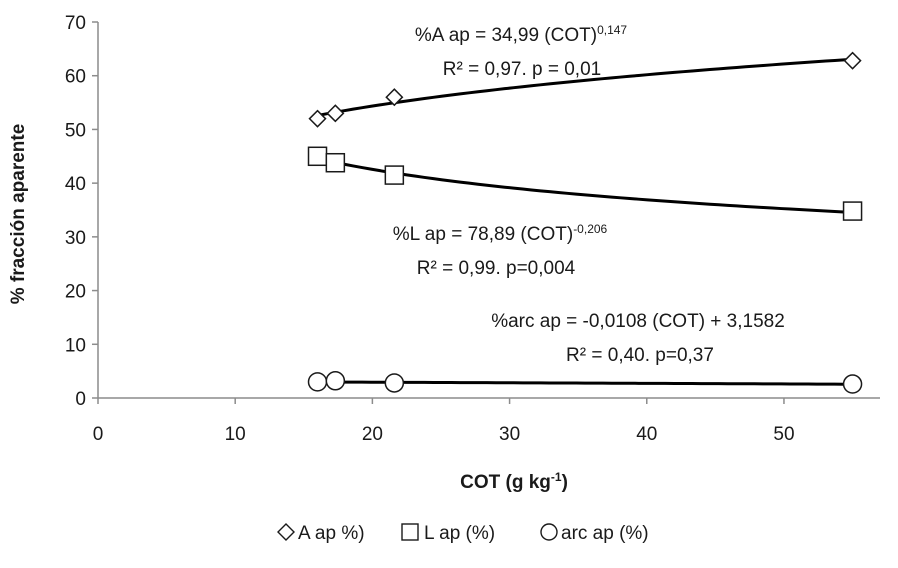  What do you see at coordinates (565, 482) in the screenshot?
I see `x-axis-title-close: )` at bounding box center [565, 482].